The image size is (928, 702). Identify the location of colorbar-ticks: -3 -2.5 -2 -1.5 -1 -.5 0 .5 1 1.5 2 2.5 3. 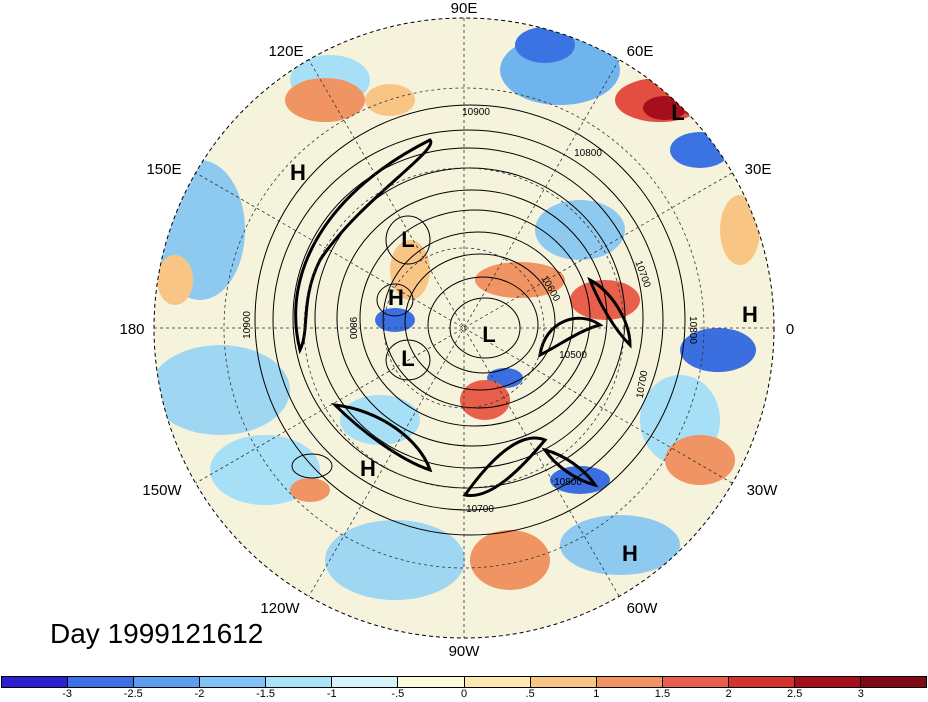
(464, 695).